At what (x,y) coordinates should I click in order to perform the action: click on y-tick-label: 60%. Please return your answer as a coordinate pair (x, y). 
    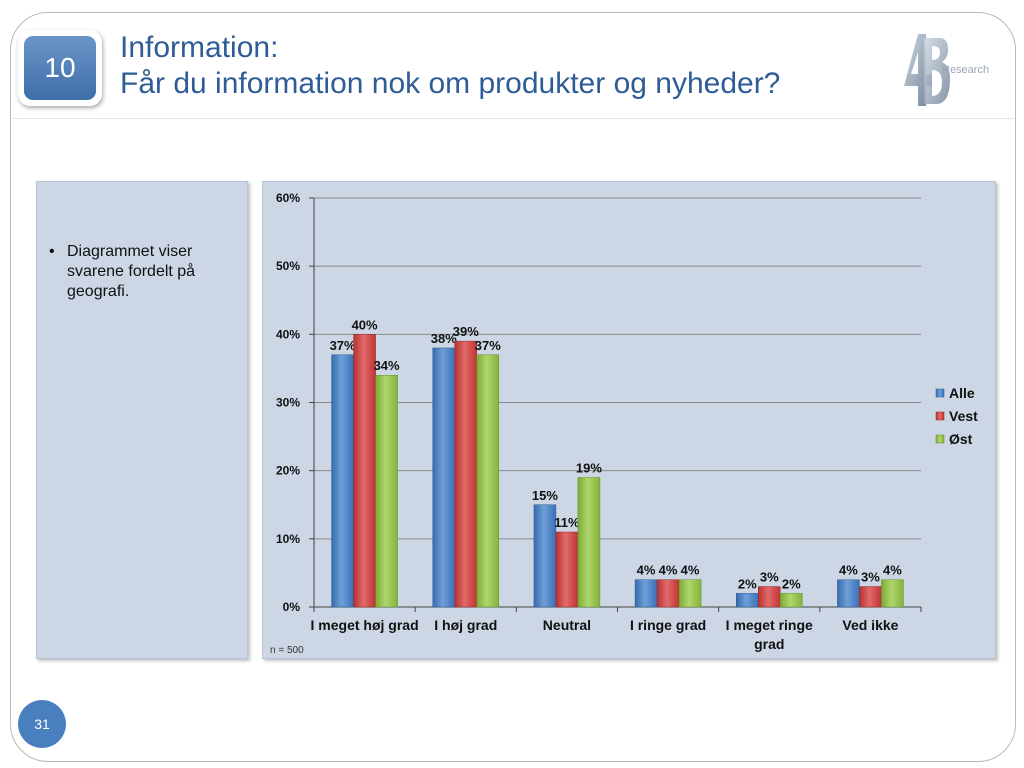
    Looking at the image, I should click on (288, 198).